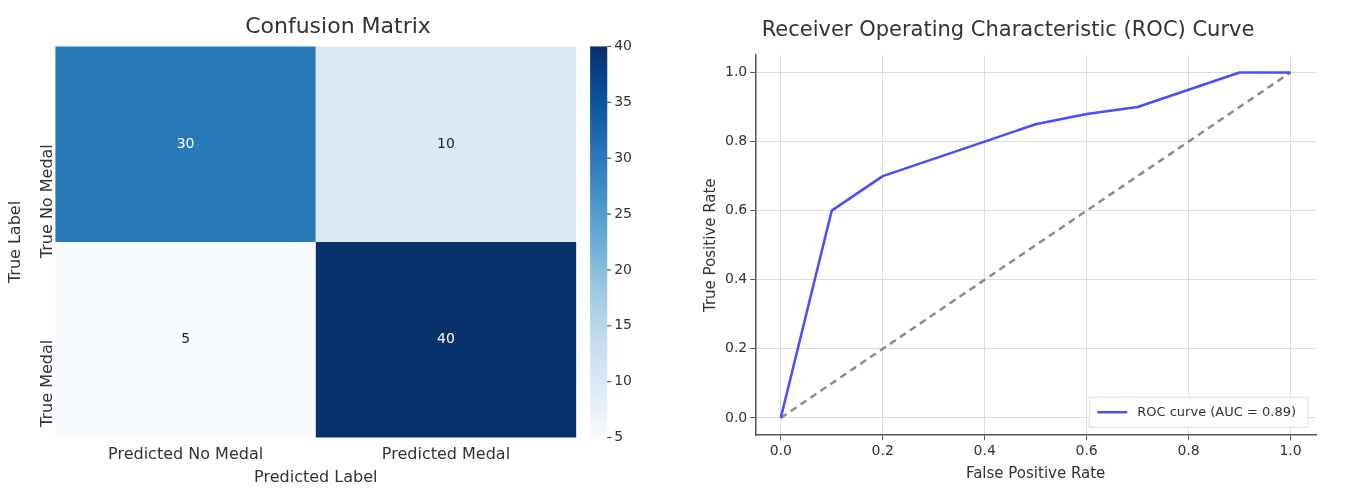  What do you see at coordinates (736, 347) in the screenshot?
I see `y-tick-label: 0.2` at bounding box center [736, 347].